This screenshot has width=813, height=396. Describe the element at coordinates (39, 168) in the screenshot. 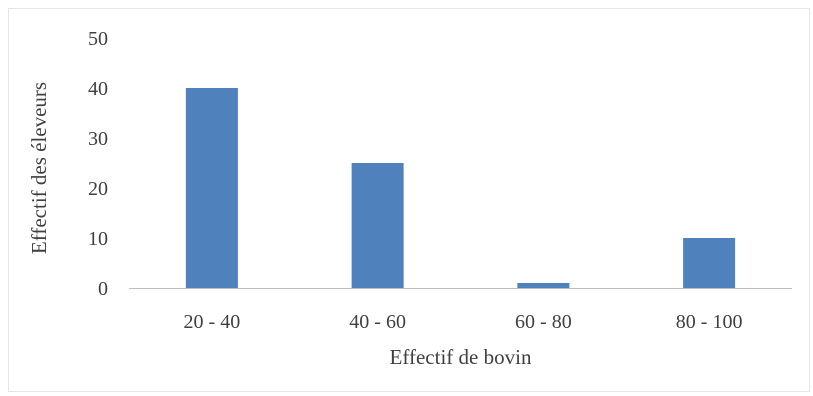

I see `y-axis-title: Effectif des éleveurs` at that location.